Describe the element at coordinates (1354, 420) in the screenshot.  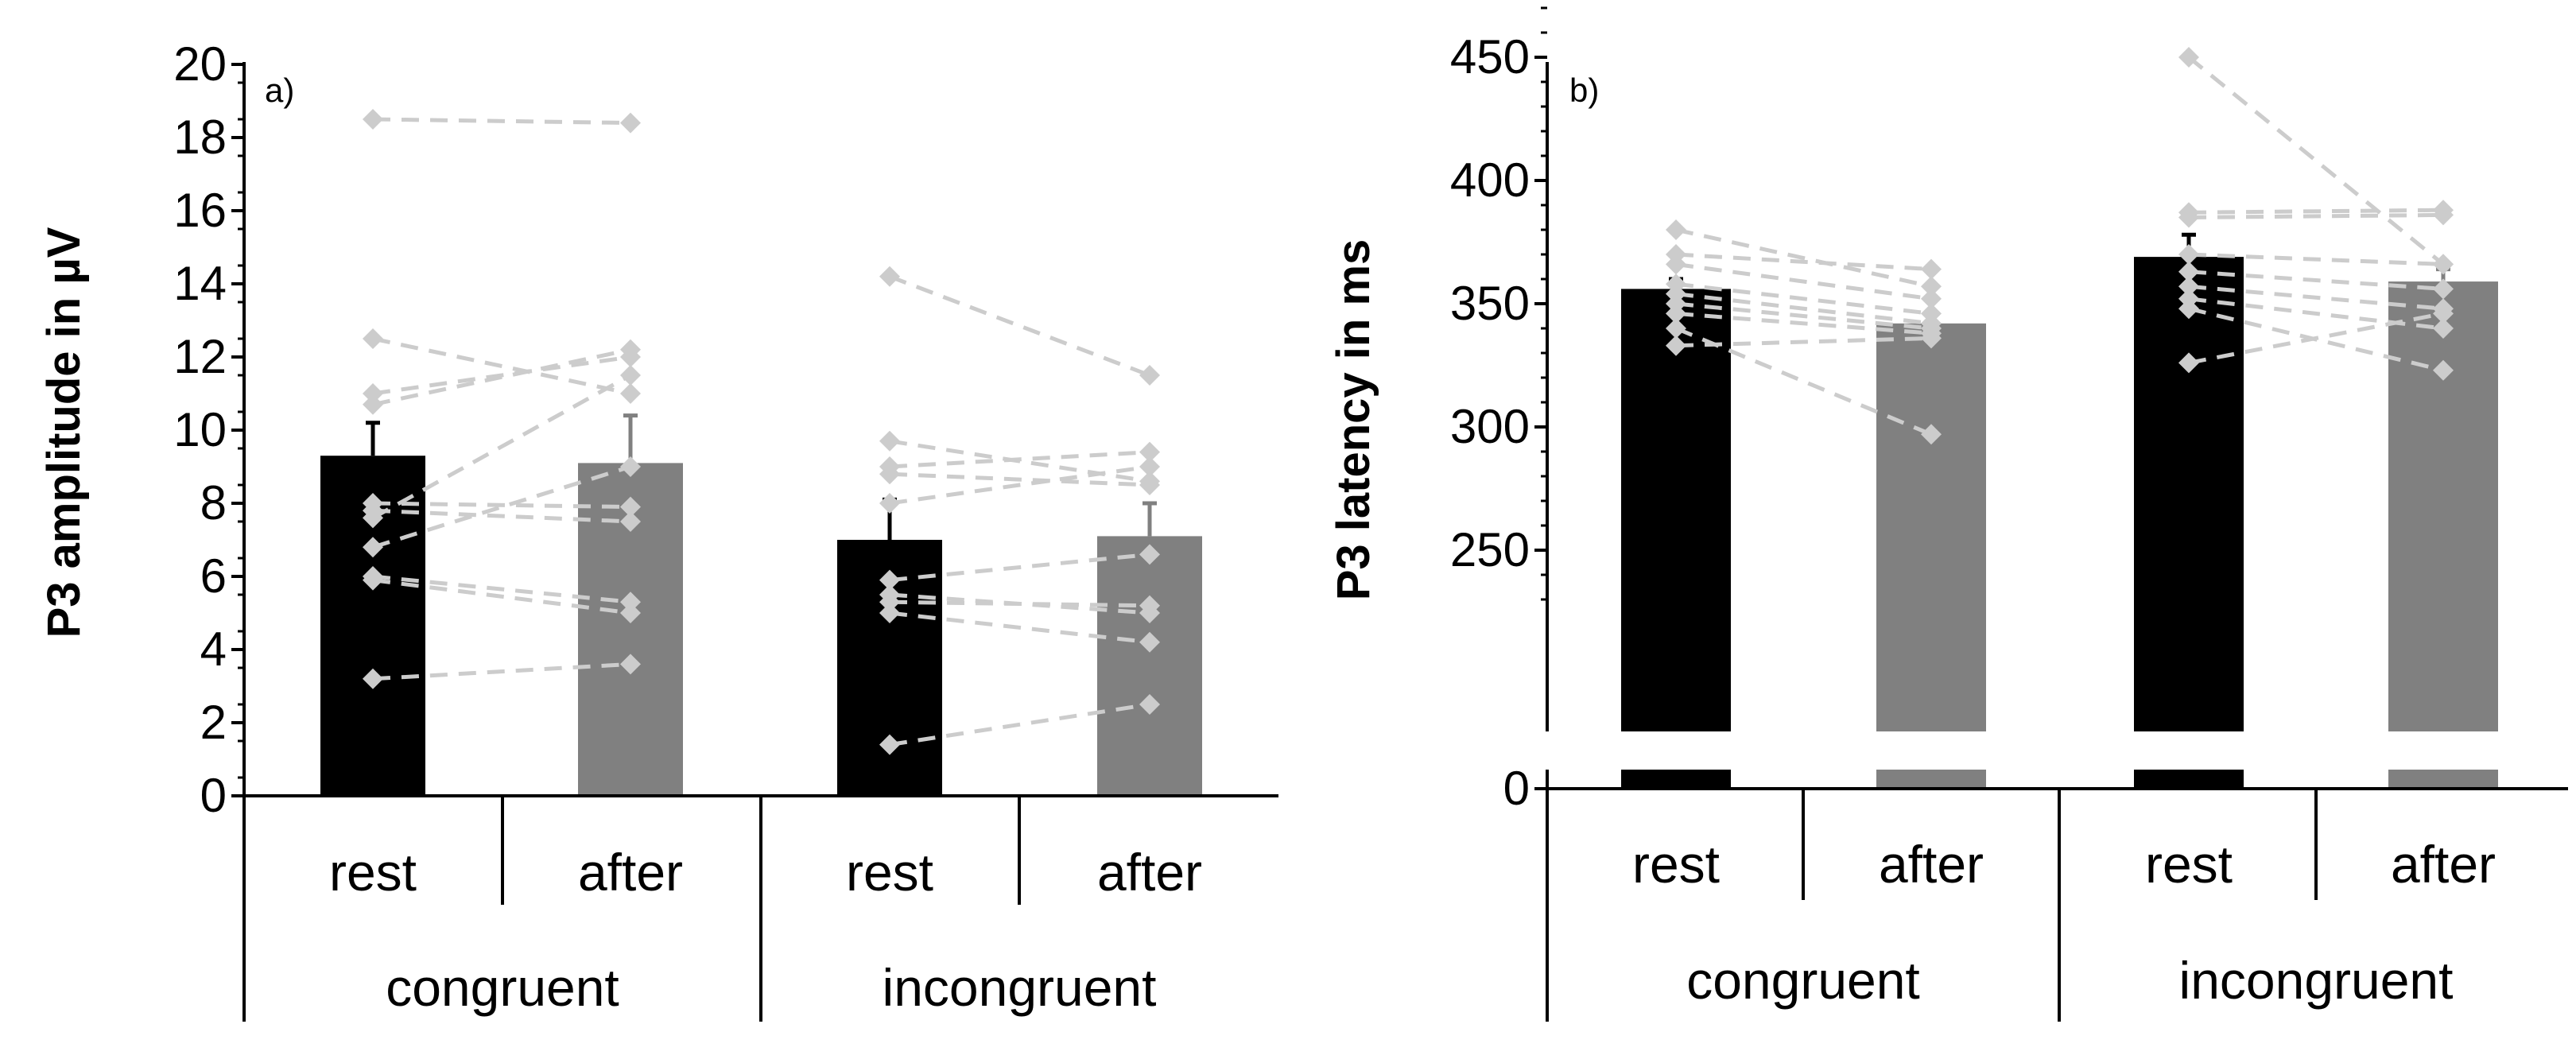
I see `y-axis-label-latency: P3 latency in ms` at that location.